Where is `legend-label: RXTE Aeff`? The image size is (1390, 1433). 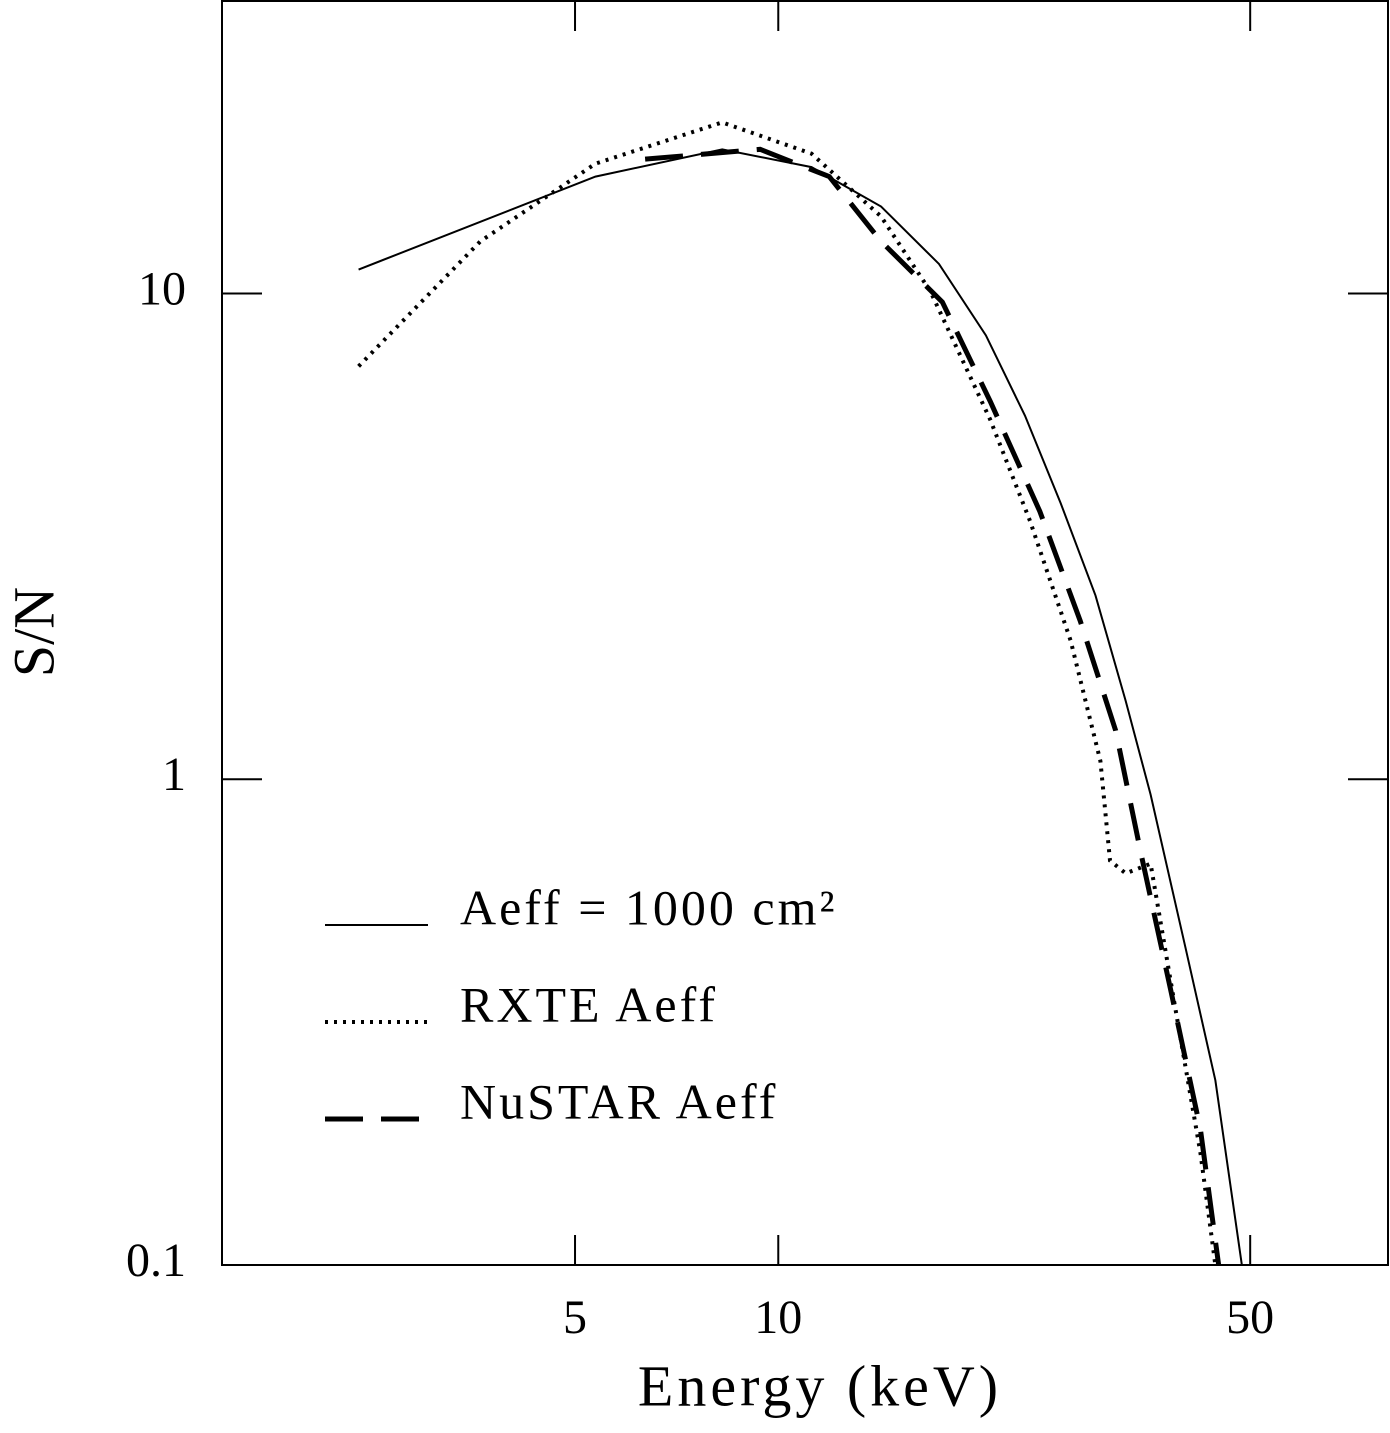 legend-label: RXTE Aeff is located at coordinates (589, 1004).